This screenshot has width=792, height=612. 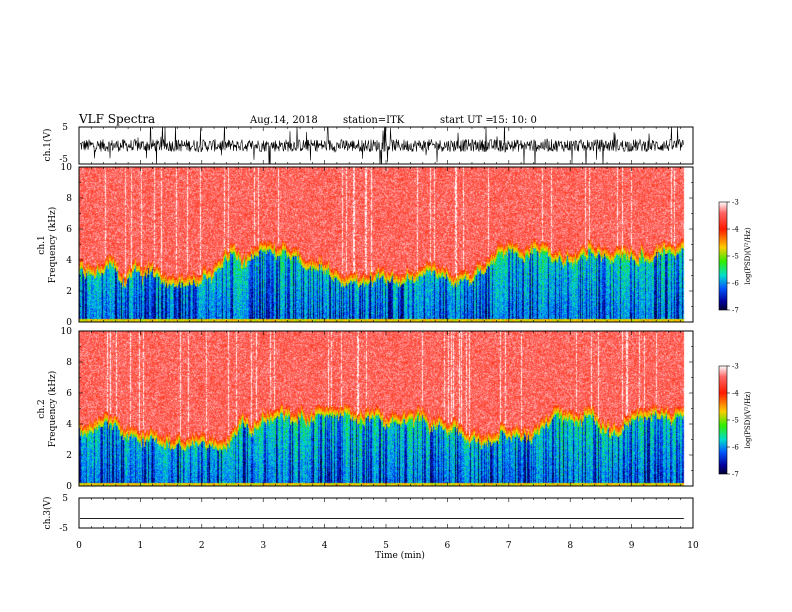 What do you see at coordinates (748, 255) in the screenshot?
I see `ch1-colorbar-label: log(PSD)(V²/Hz)` at bounding box center [748, 255].